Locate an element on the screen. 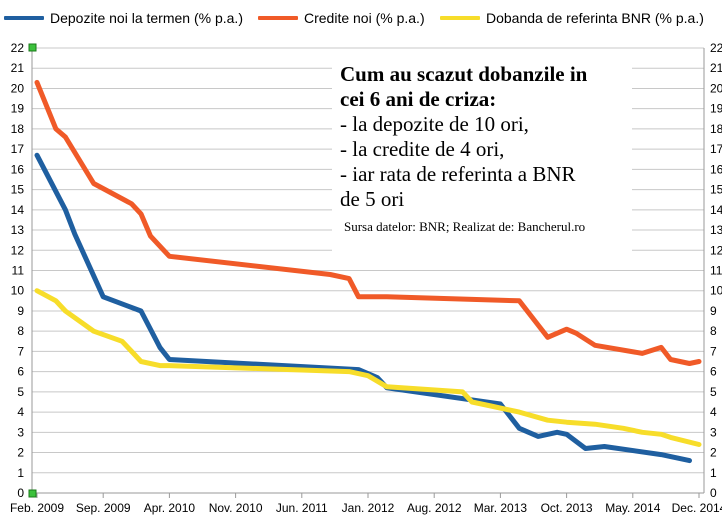 This screenshot has height=518, width=722. y-tick-left-13: 13 is located at coordinates (18, 230).